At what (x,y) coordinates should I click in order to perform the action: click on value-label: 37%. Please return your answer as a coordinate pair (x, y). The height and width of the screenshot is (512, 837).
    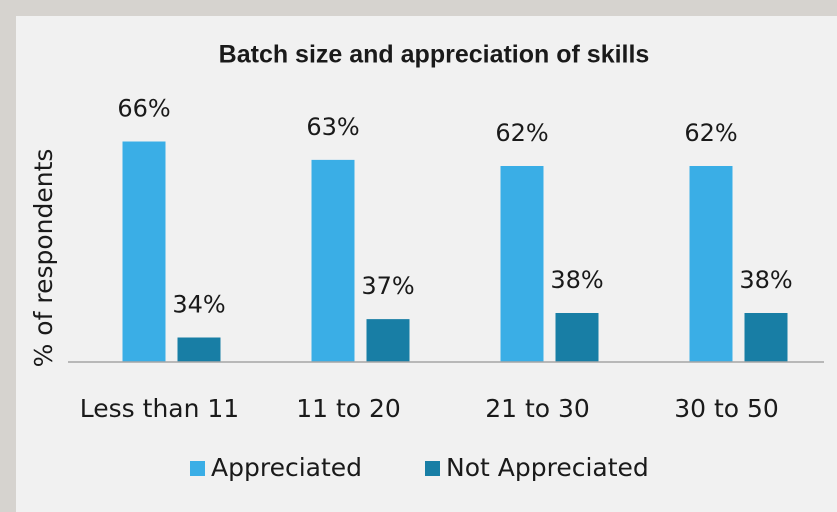
    Looking at the image, I should click on (387, 286).